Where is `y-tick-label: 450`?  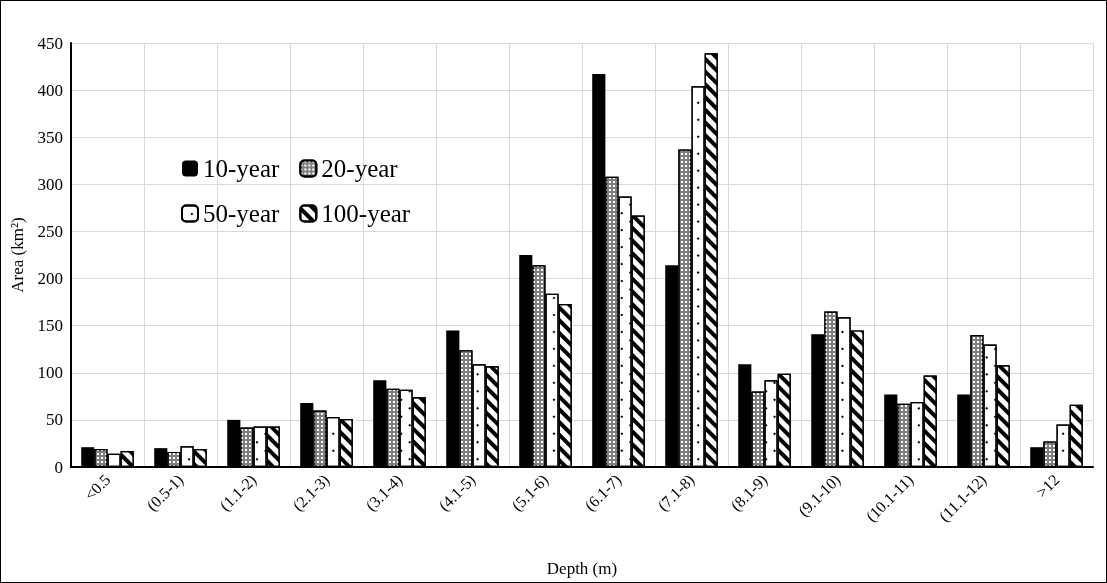 y-tick-label: 450 is located at coordinates (50, 43).